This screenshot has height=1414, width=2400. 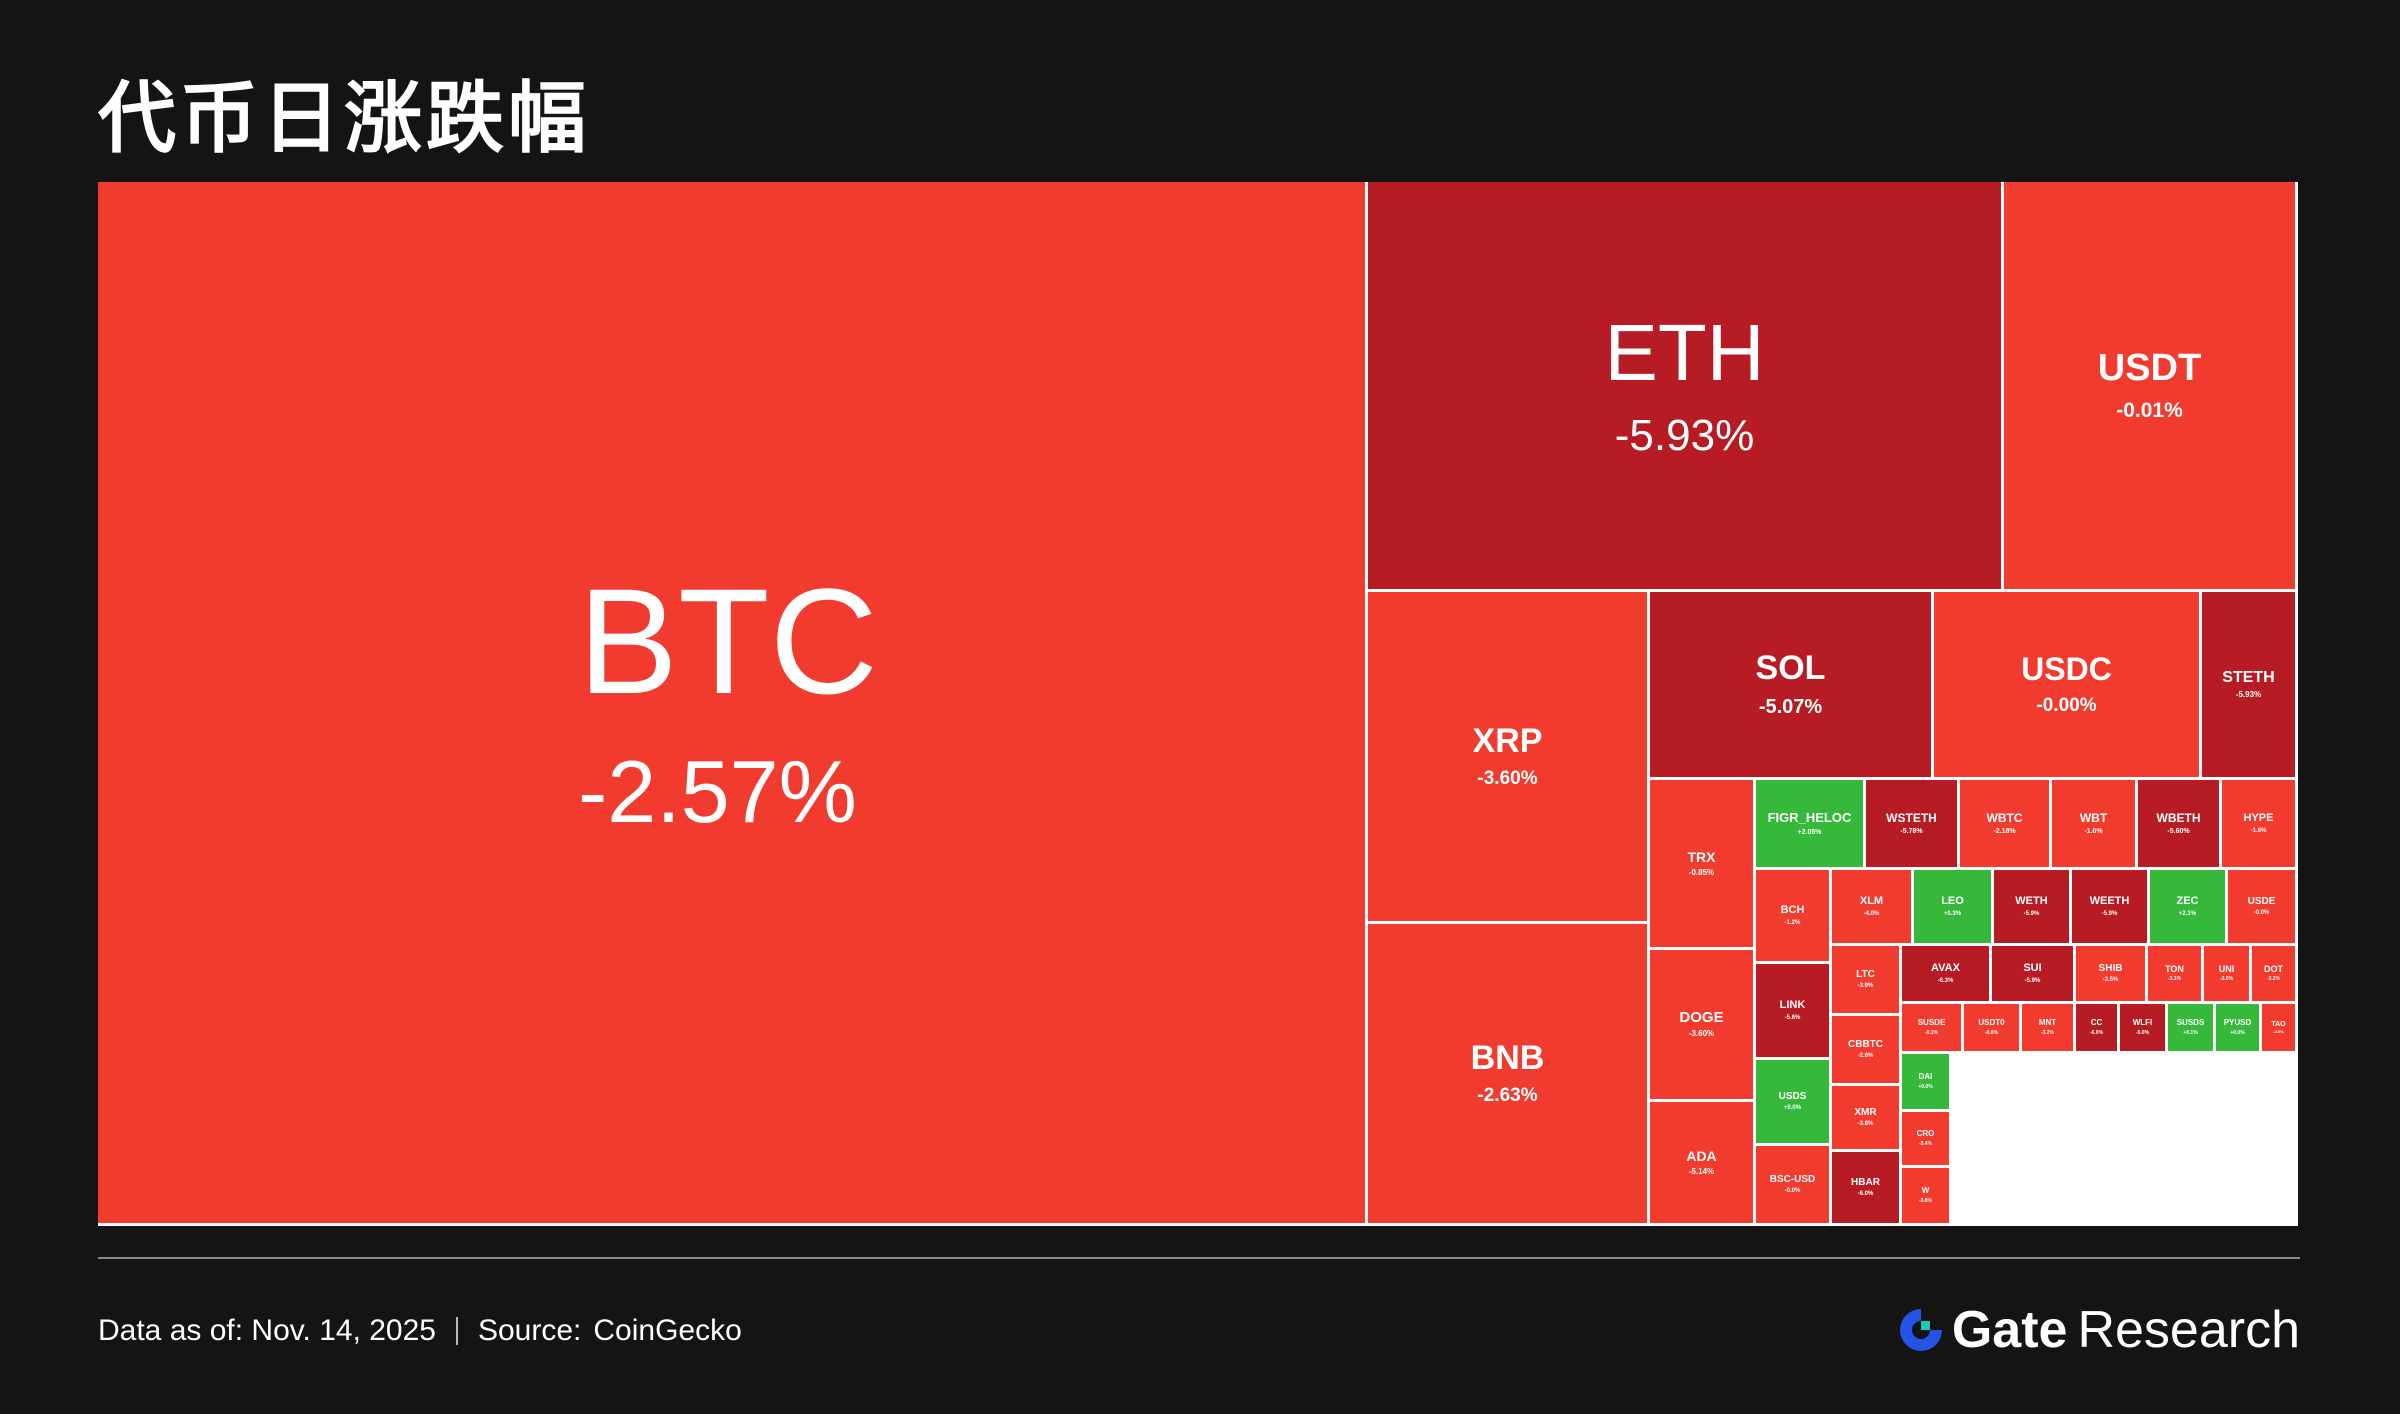 What do you see at coordinates (2096, 1023) in the screenshot?
I see `tile-symbol: CC` at bounding box center [2096, 1023].